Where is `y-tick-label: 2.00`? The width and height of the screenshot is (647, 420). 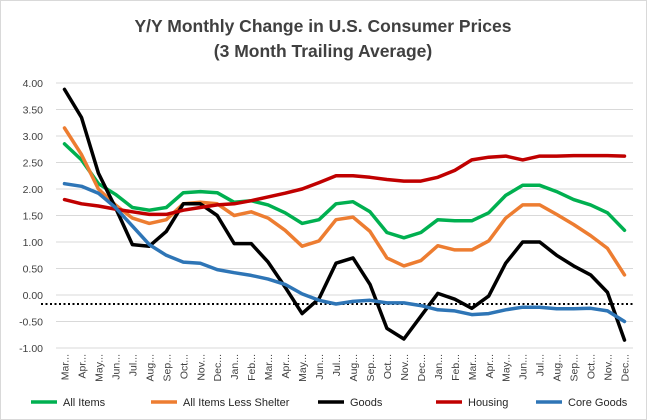 y-tick-label: 2.00 is located at coordinates (33, 190).